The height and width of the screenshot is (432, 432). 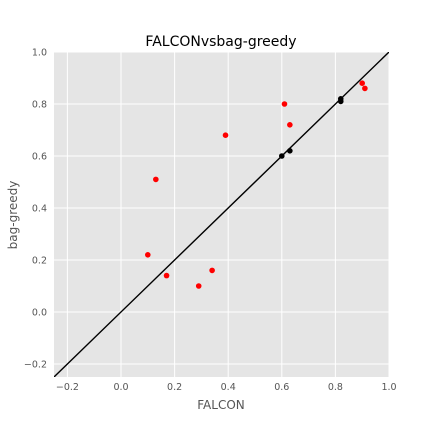 What do you see at coordinates (39, 105) in the screenshot?
I see `y-tick-label: 0.8` at bounding box center [39, 105].